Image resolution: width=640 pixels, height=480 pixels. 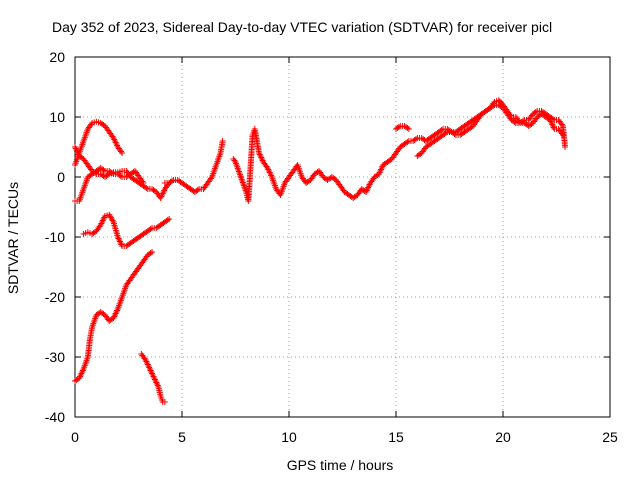 I want to click on y-axis-label: SDTVAR / TECUs, so click(x=13, y=238).